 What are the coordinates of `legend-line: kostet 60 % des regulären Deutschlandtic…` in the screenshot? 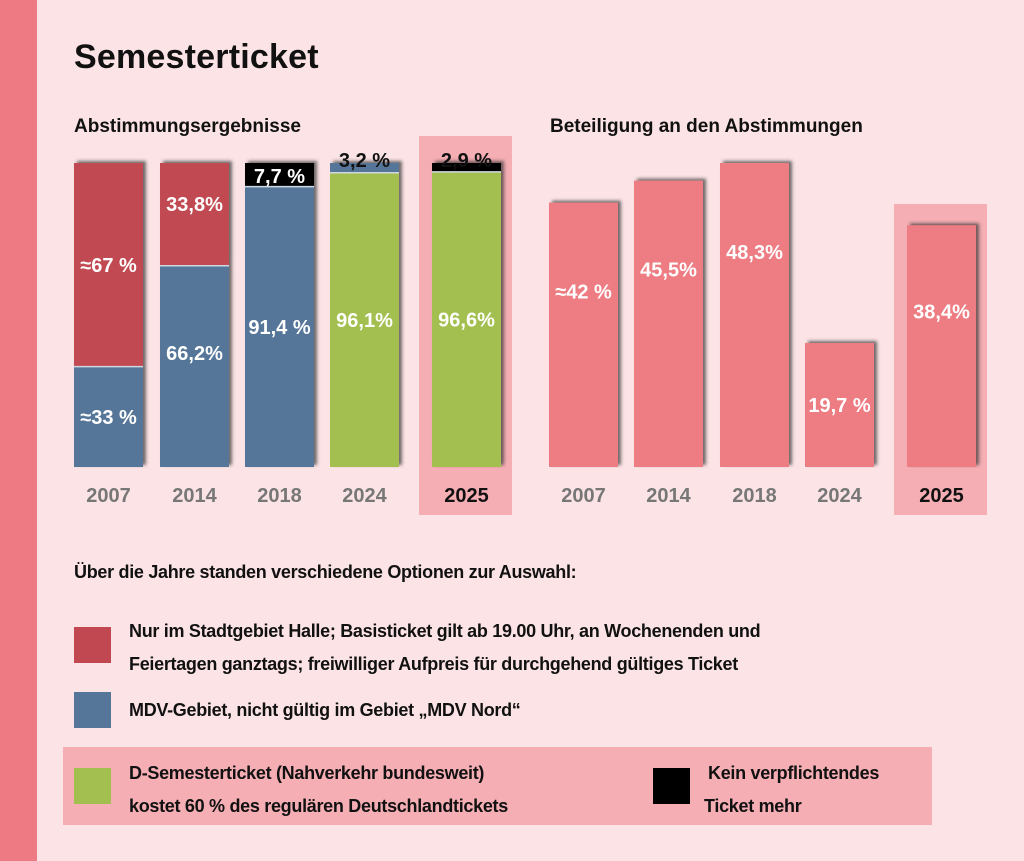 It's located at (318, 806).